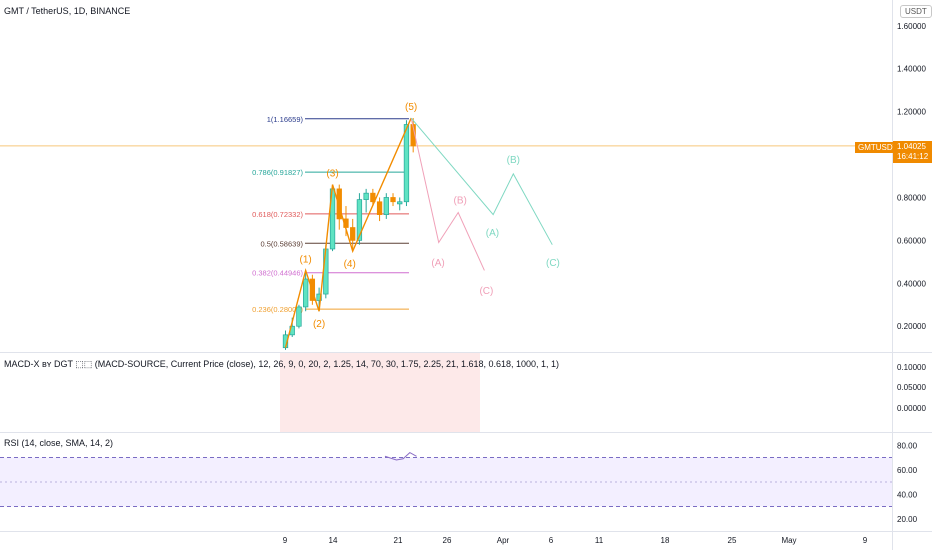 Image resolution: width=932 pixels, height=550 pixels. I want to click on time-tick-label: Apr, so click(503, 540).